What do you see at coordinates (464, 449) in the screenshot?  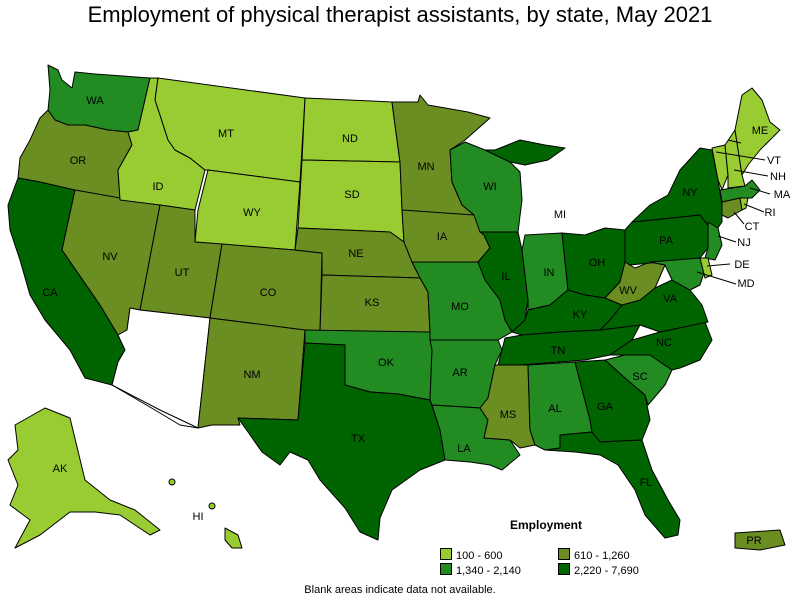 I see `label-la: LA` at bounding box center [464, 449].